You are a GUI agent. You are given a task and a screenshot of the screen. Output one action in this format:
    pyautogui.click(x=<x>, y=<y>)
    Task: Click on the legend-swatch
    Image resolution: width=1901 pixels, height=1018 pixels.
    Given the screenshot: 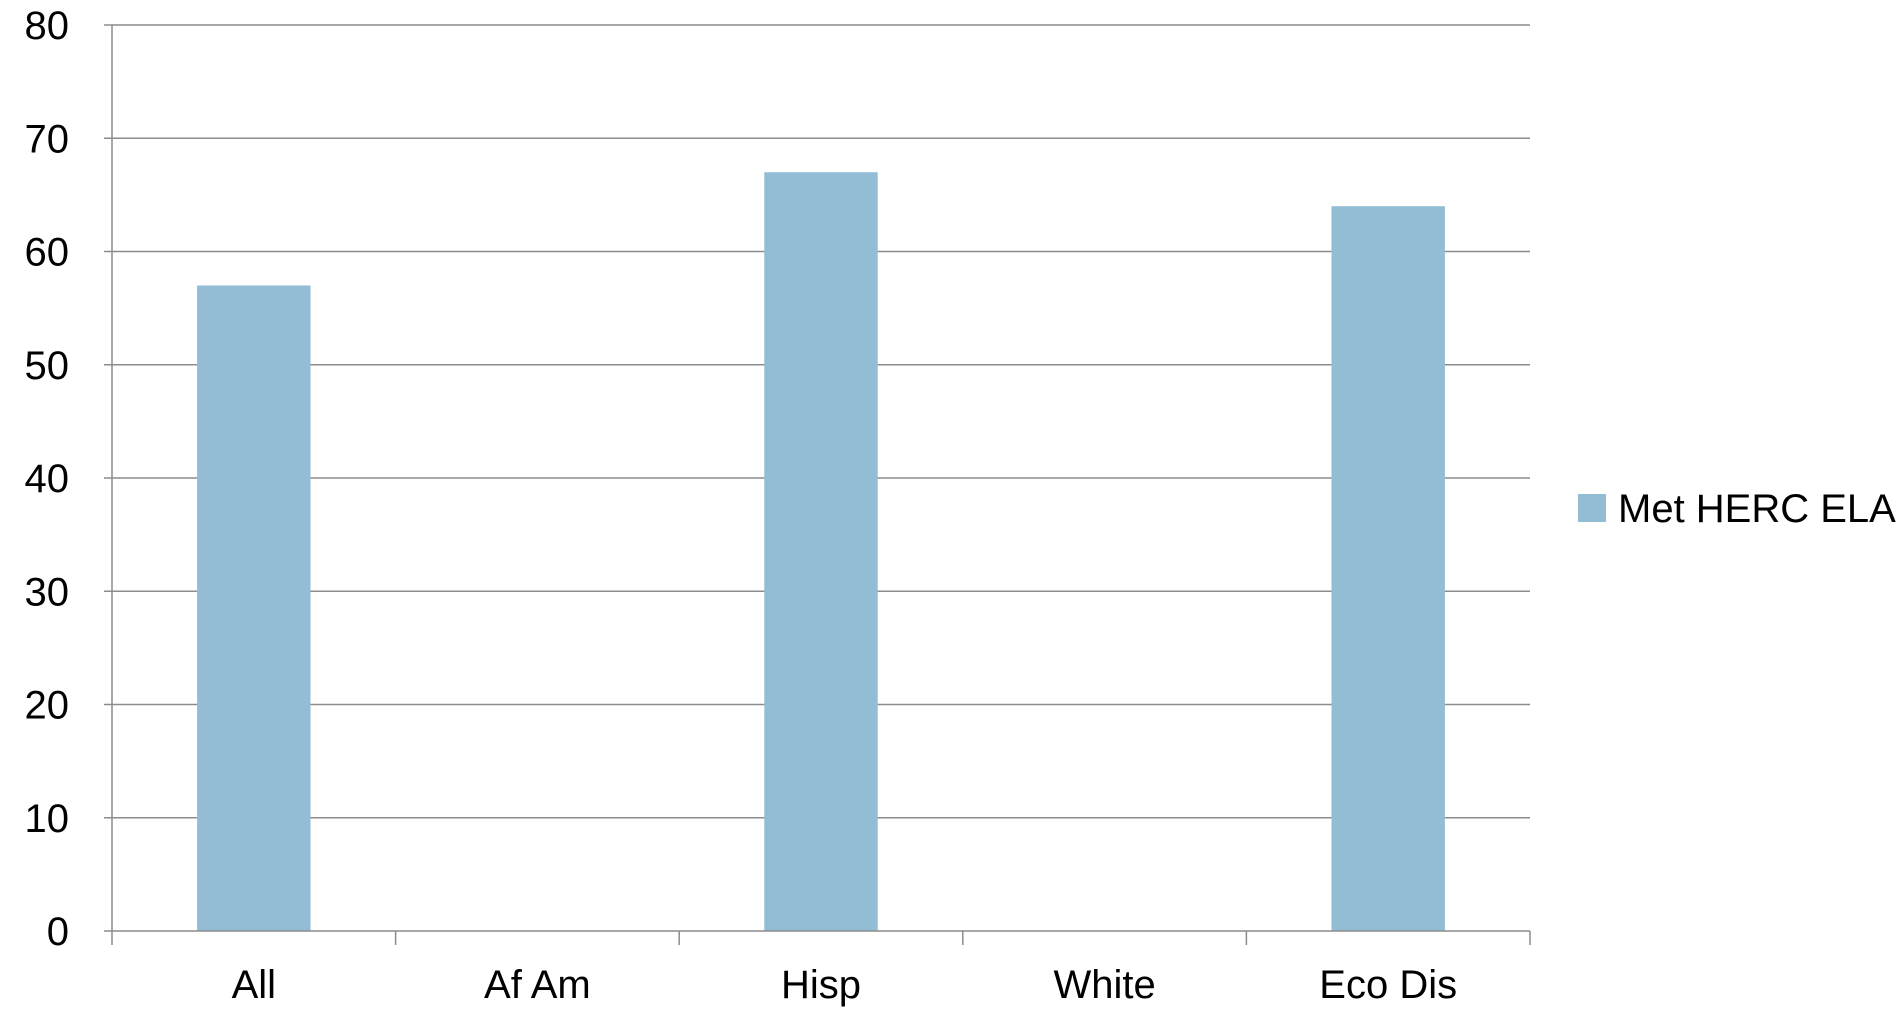 What is the action you would take?
    pyautogui.click(x=1592, y=508)
    